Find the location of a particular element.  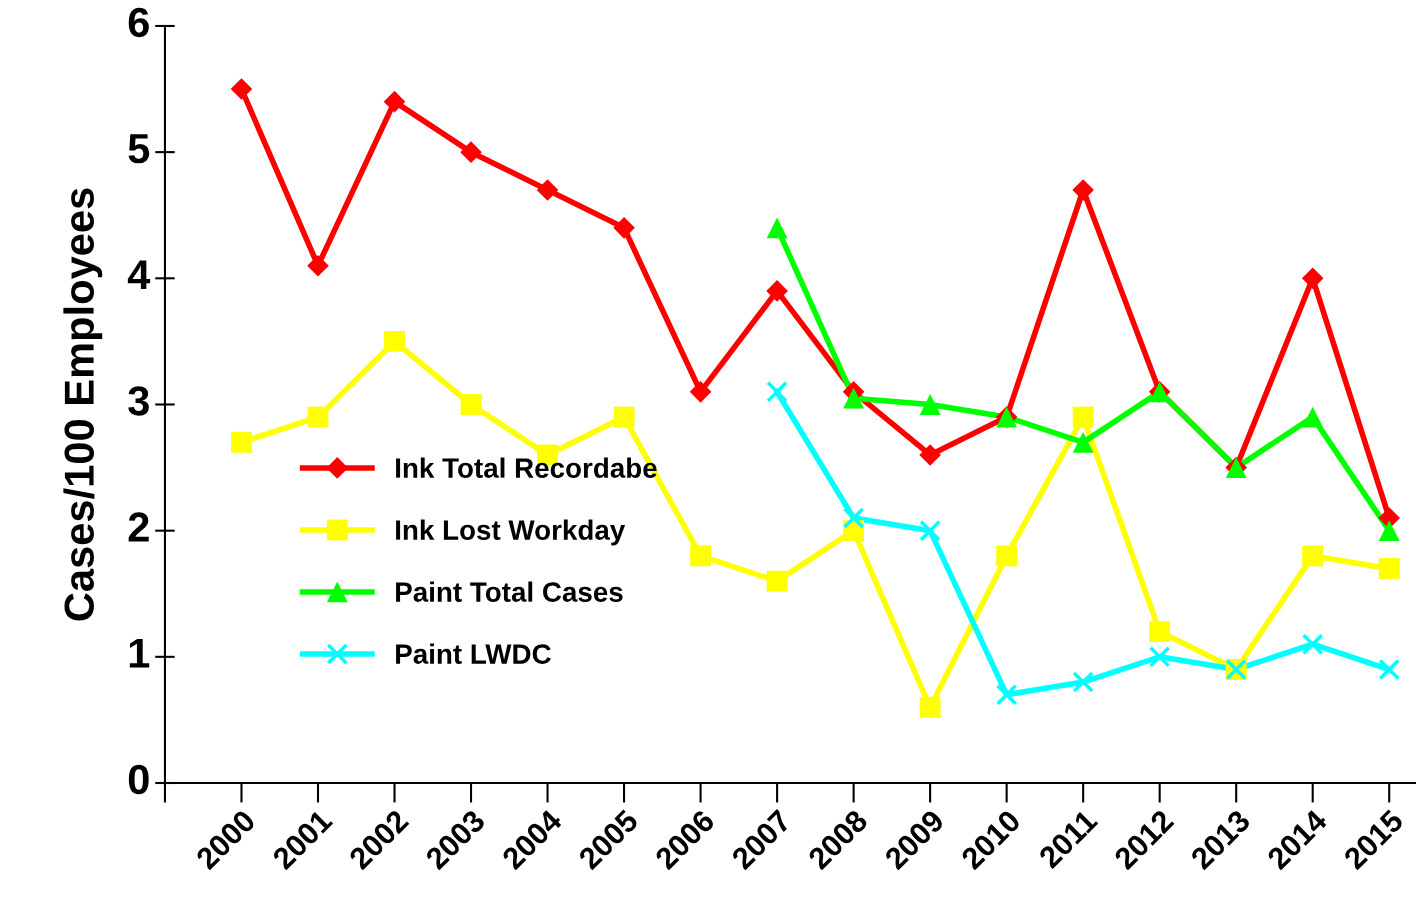

y-tick-label: 4 is located at coordinates (139, 275).